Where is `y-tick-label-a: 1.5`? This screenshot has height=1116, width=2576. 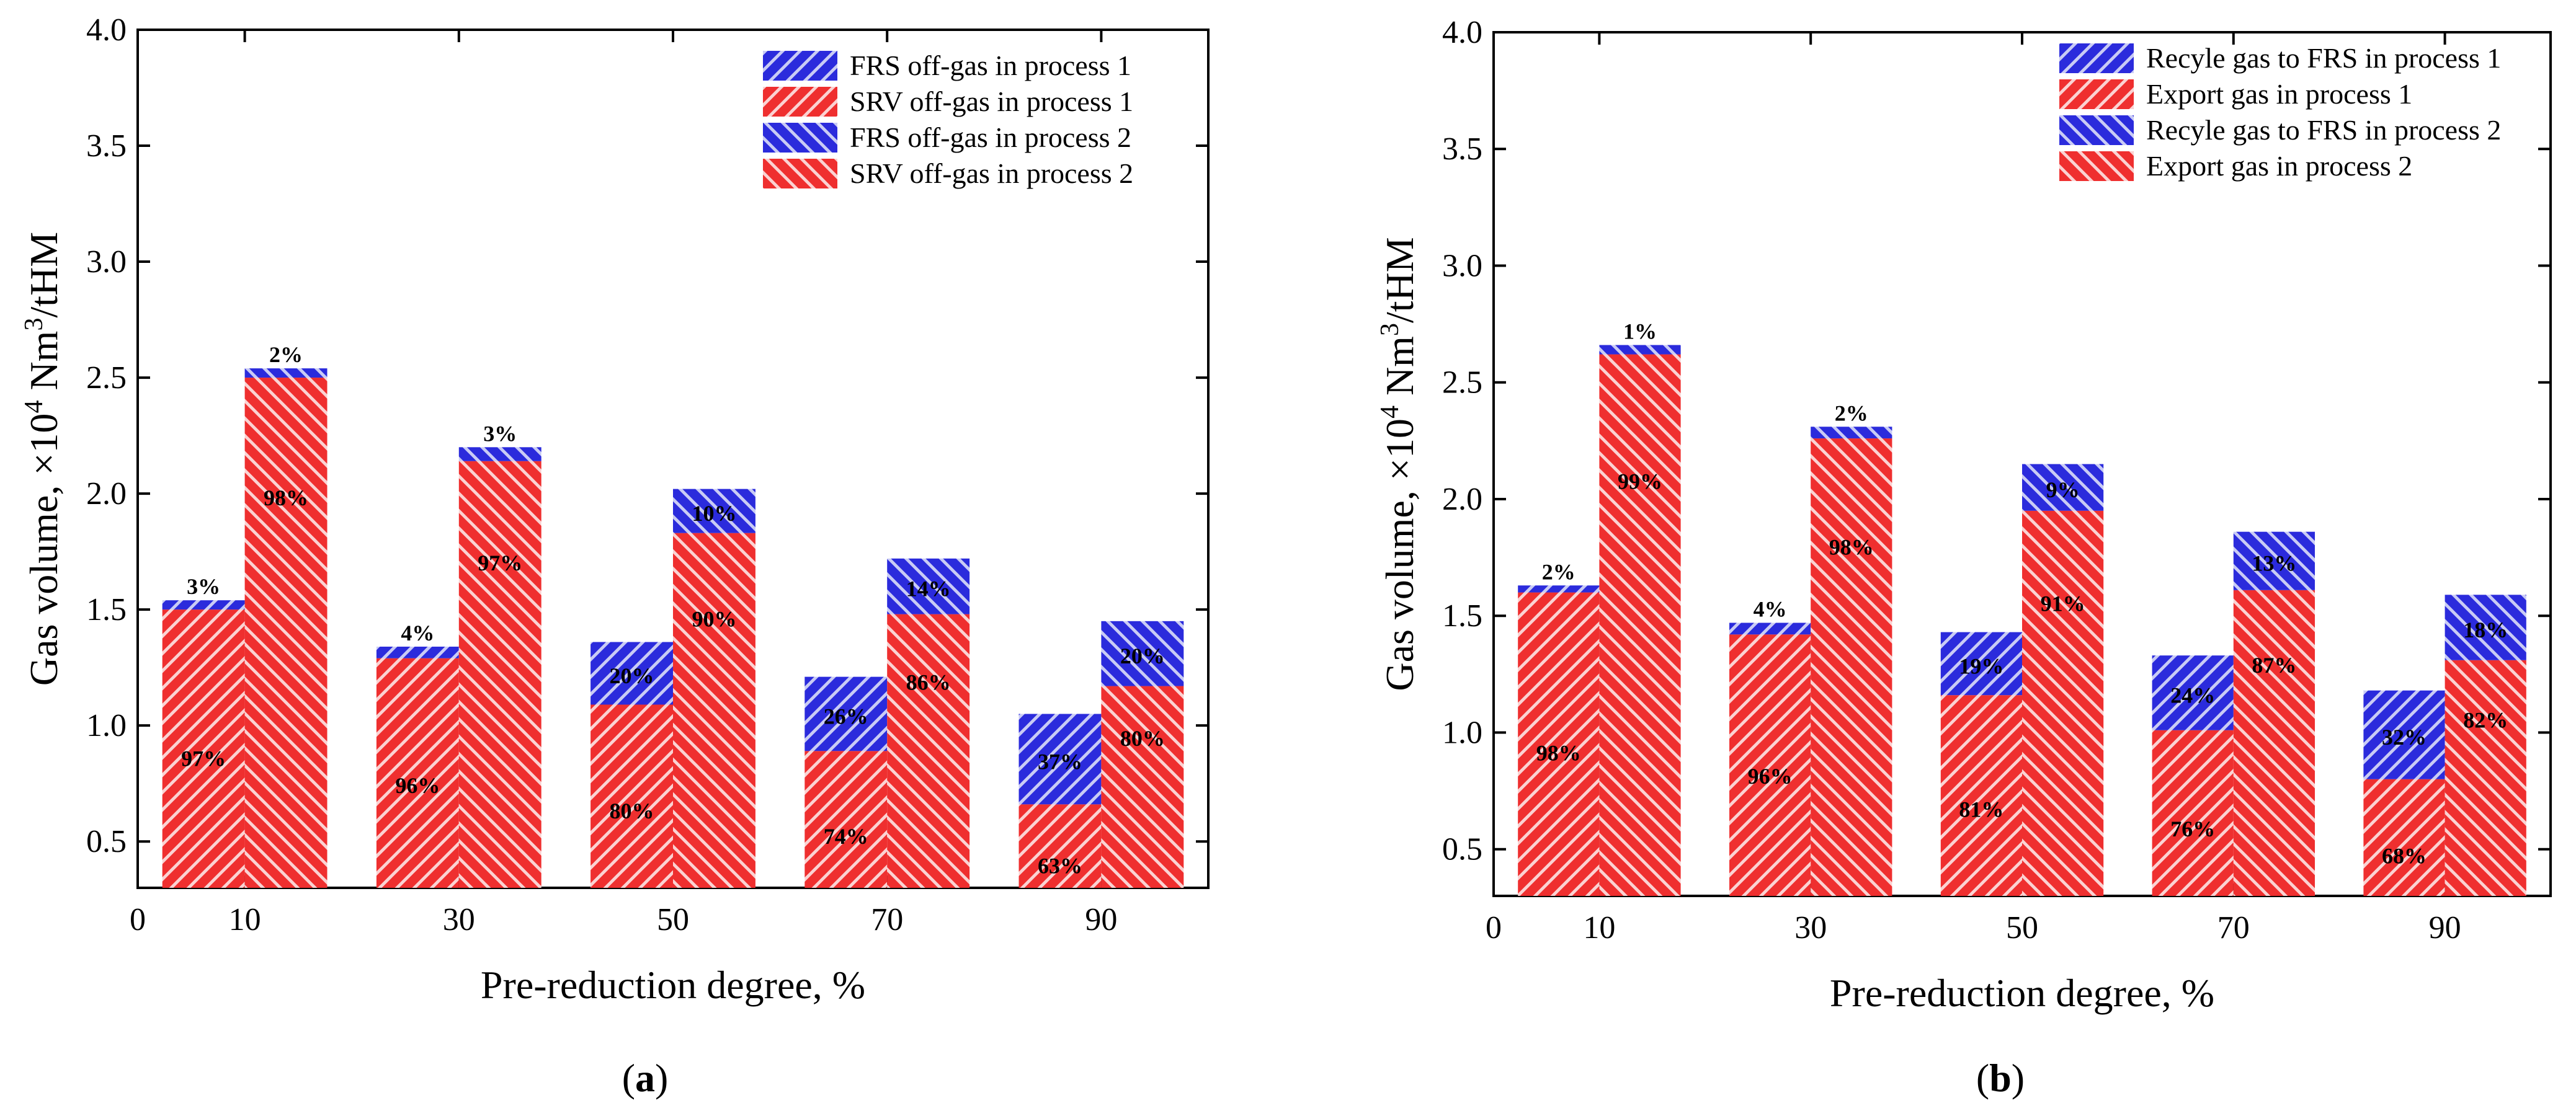 y-tick-label-a: 1.5 is located at coordinates (107, 609).